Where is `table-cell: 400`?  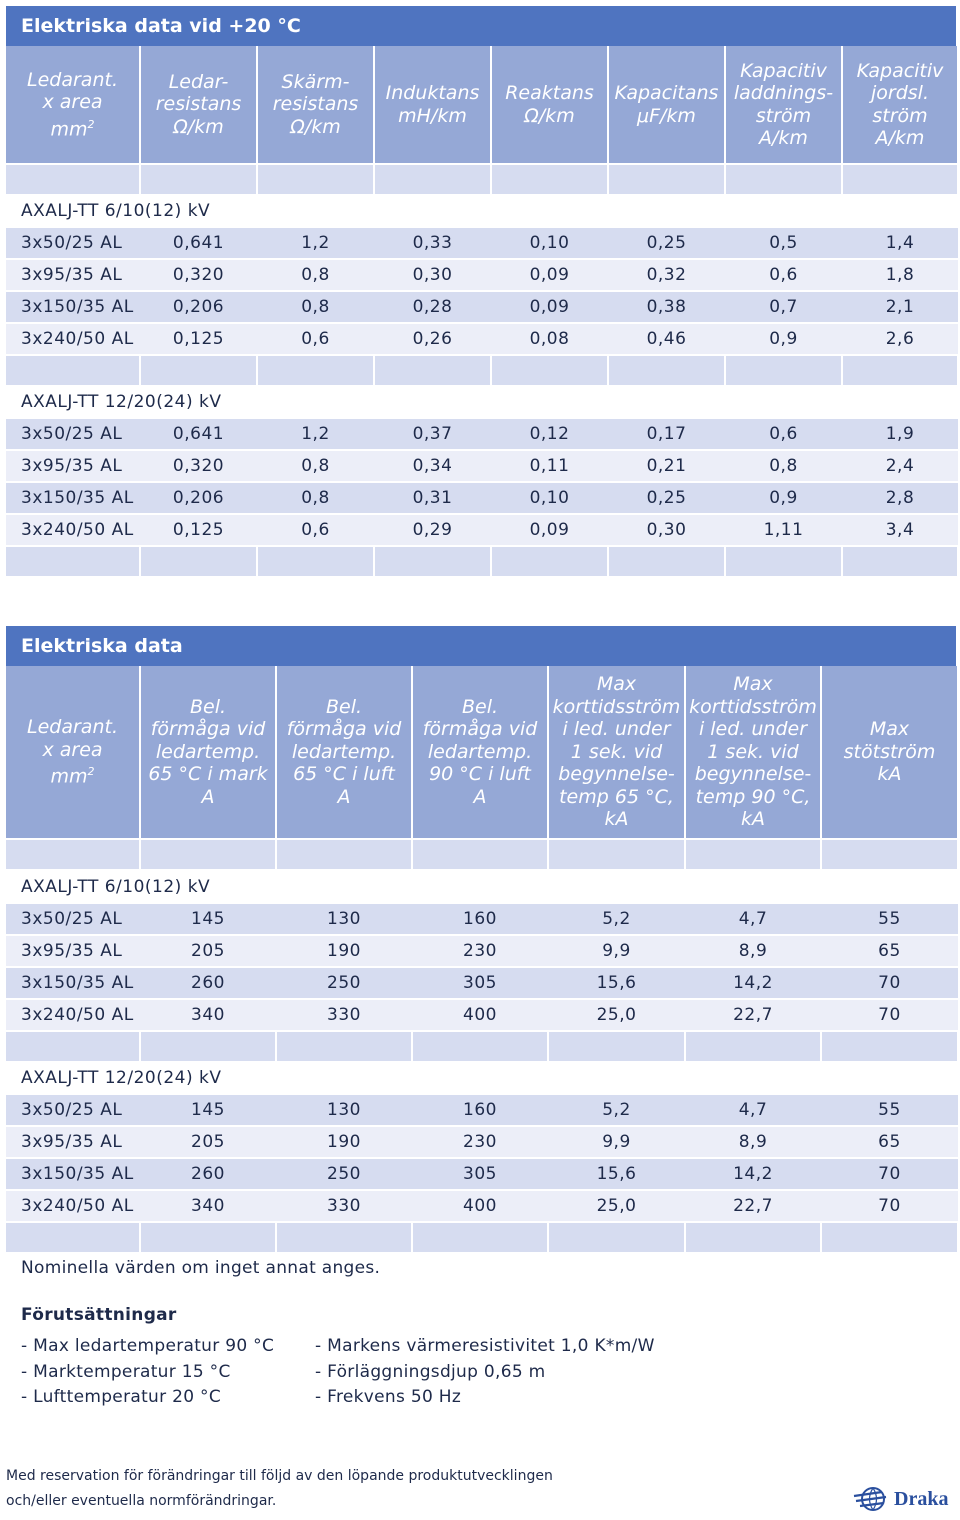 table-cell: 400 is located at coordinates (480, 1015).